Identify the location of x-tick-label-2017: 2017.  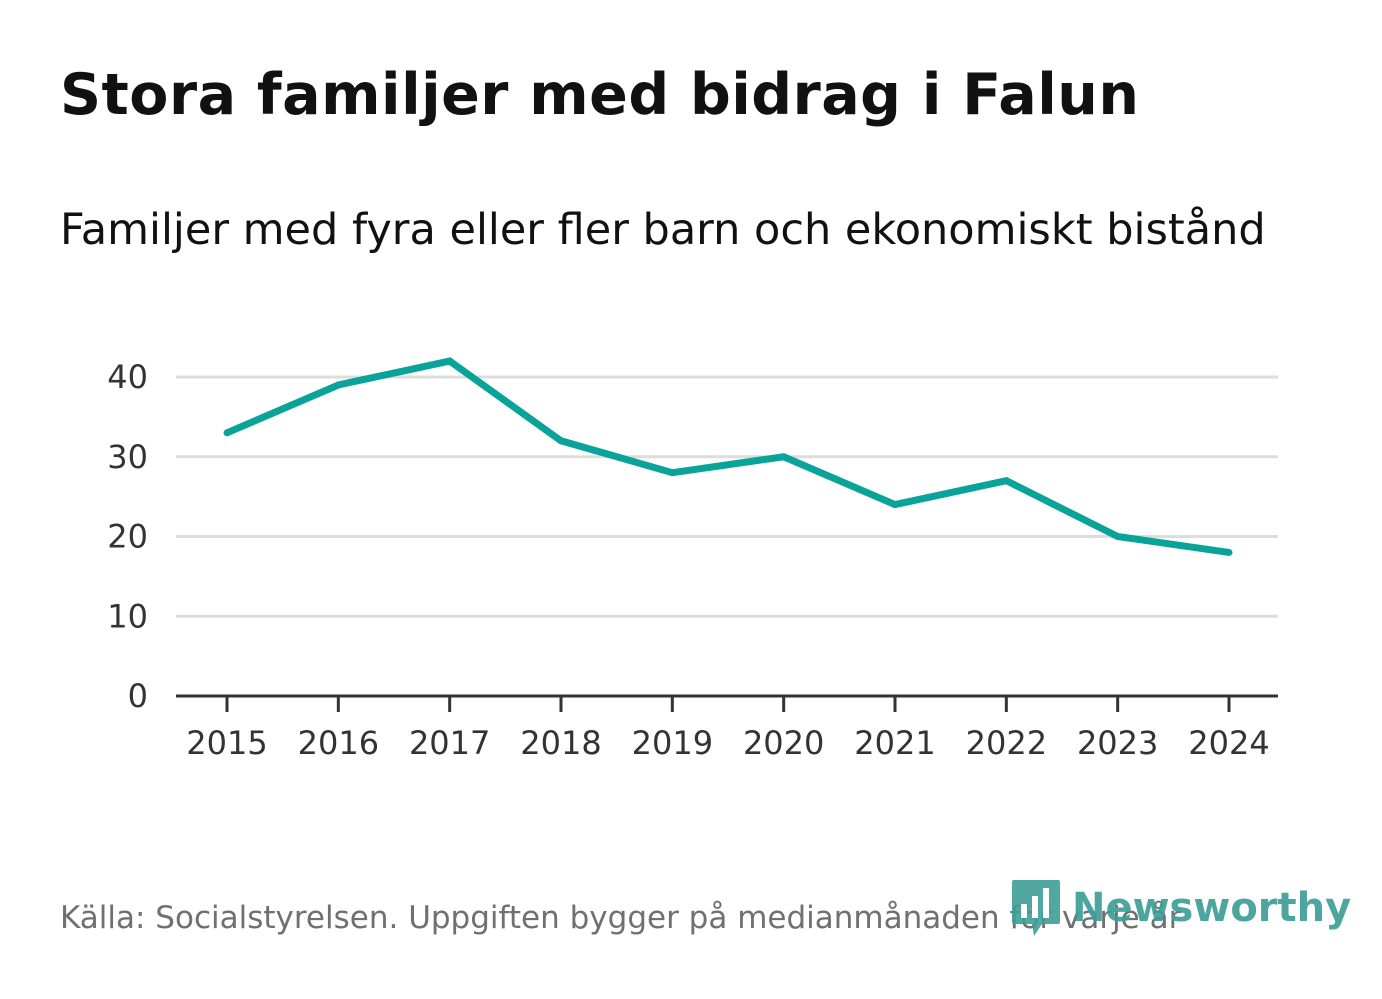
(449, 743).